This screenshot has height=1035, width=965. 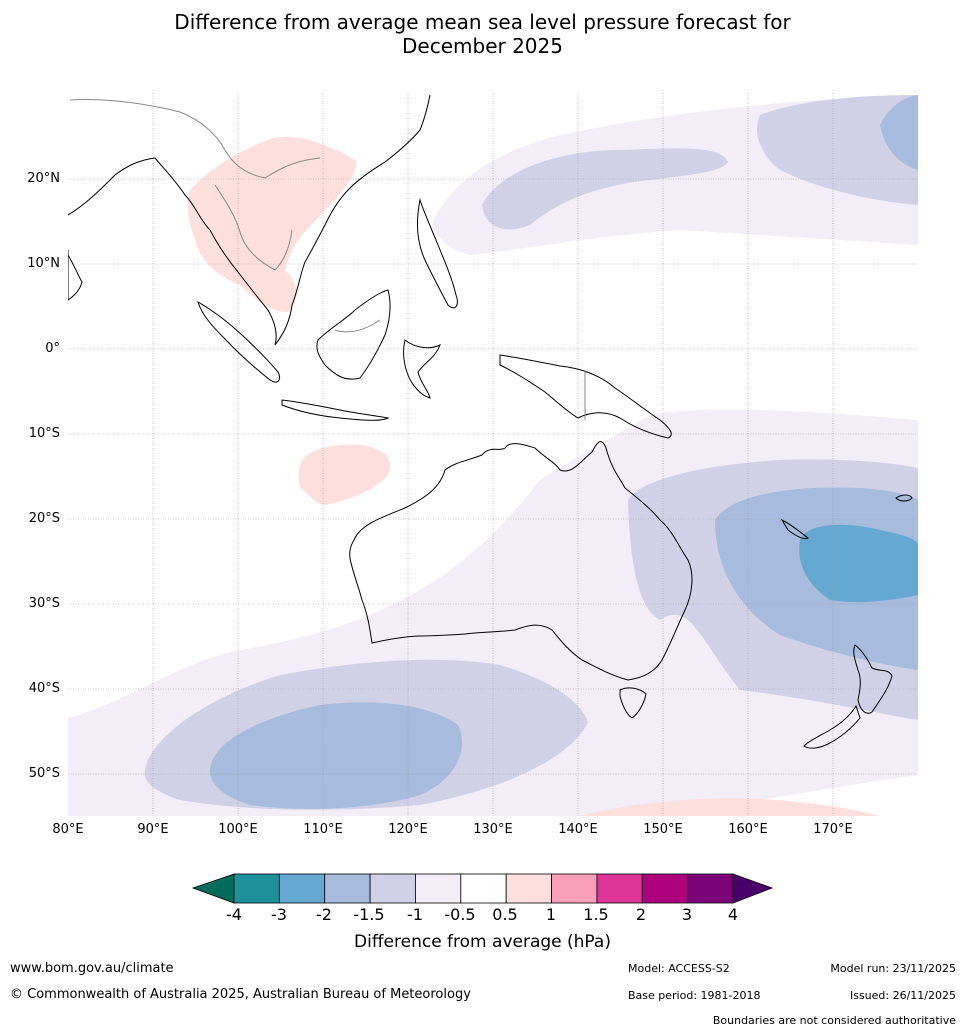 I want to click on new-zealand-south-coast, so click(x=832, y=726).